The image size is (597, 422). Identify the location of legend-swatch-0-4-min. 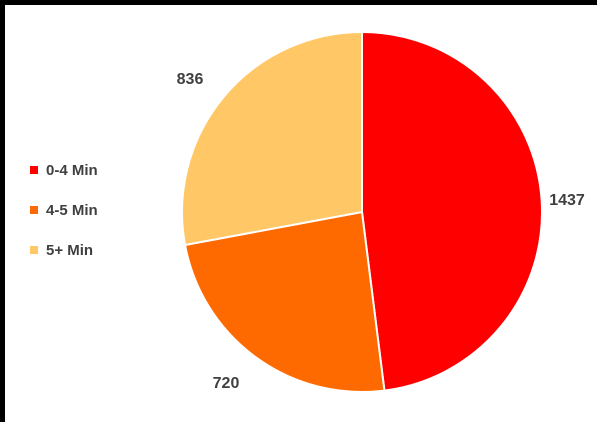
(34, 170).